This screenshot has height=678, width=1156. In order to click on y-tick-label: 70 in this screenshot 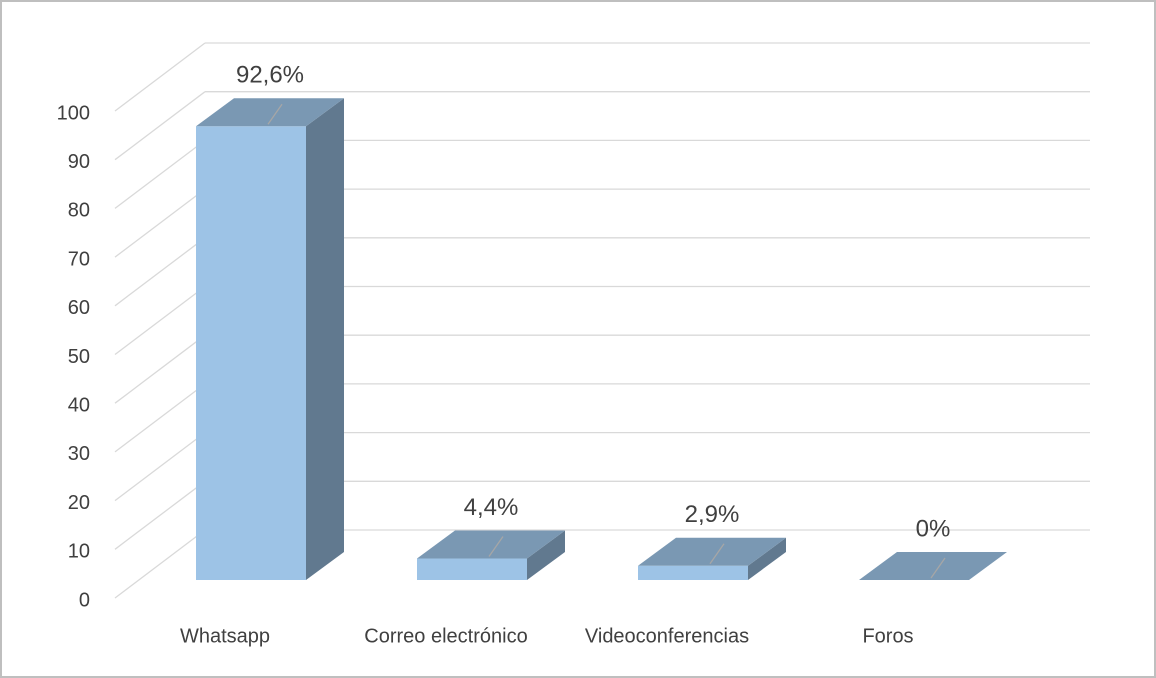, I will do `click(79, 259)`.